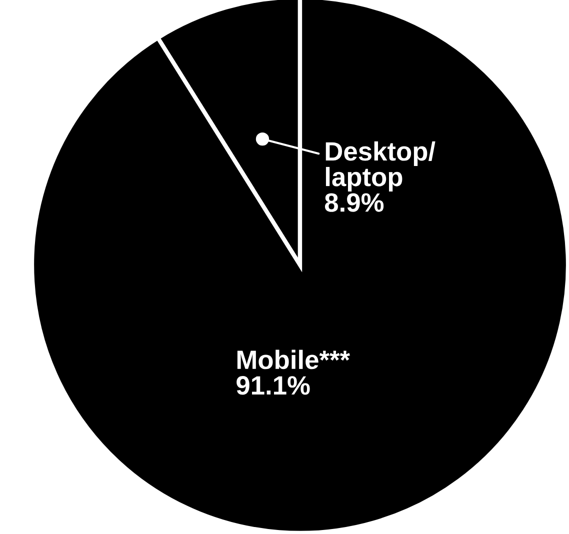  What do you see at coordinates (381, 166) in the screenshot?
I see `legend-label: Desktop/ laptop` at bounding box center [381, 166].